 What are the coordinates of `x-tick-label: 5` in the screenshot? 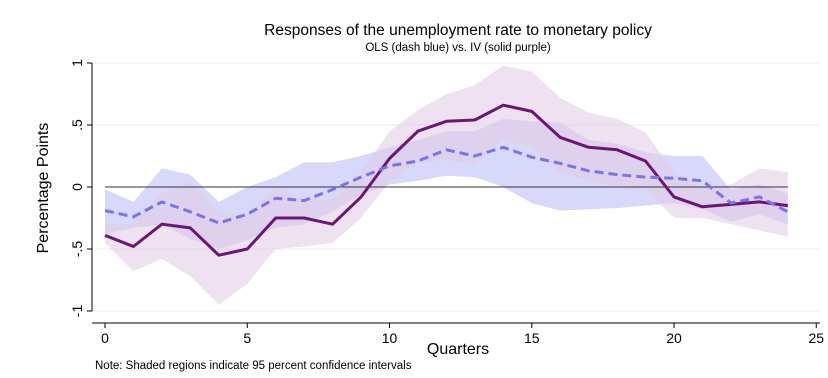 It's located at (247, 338).